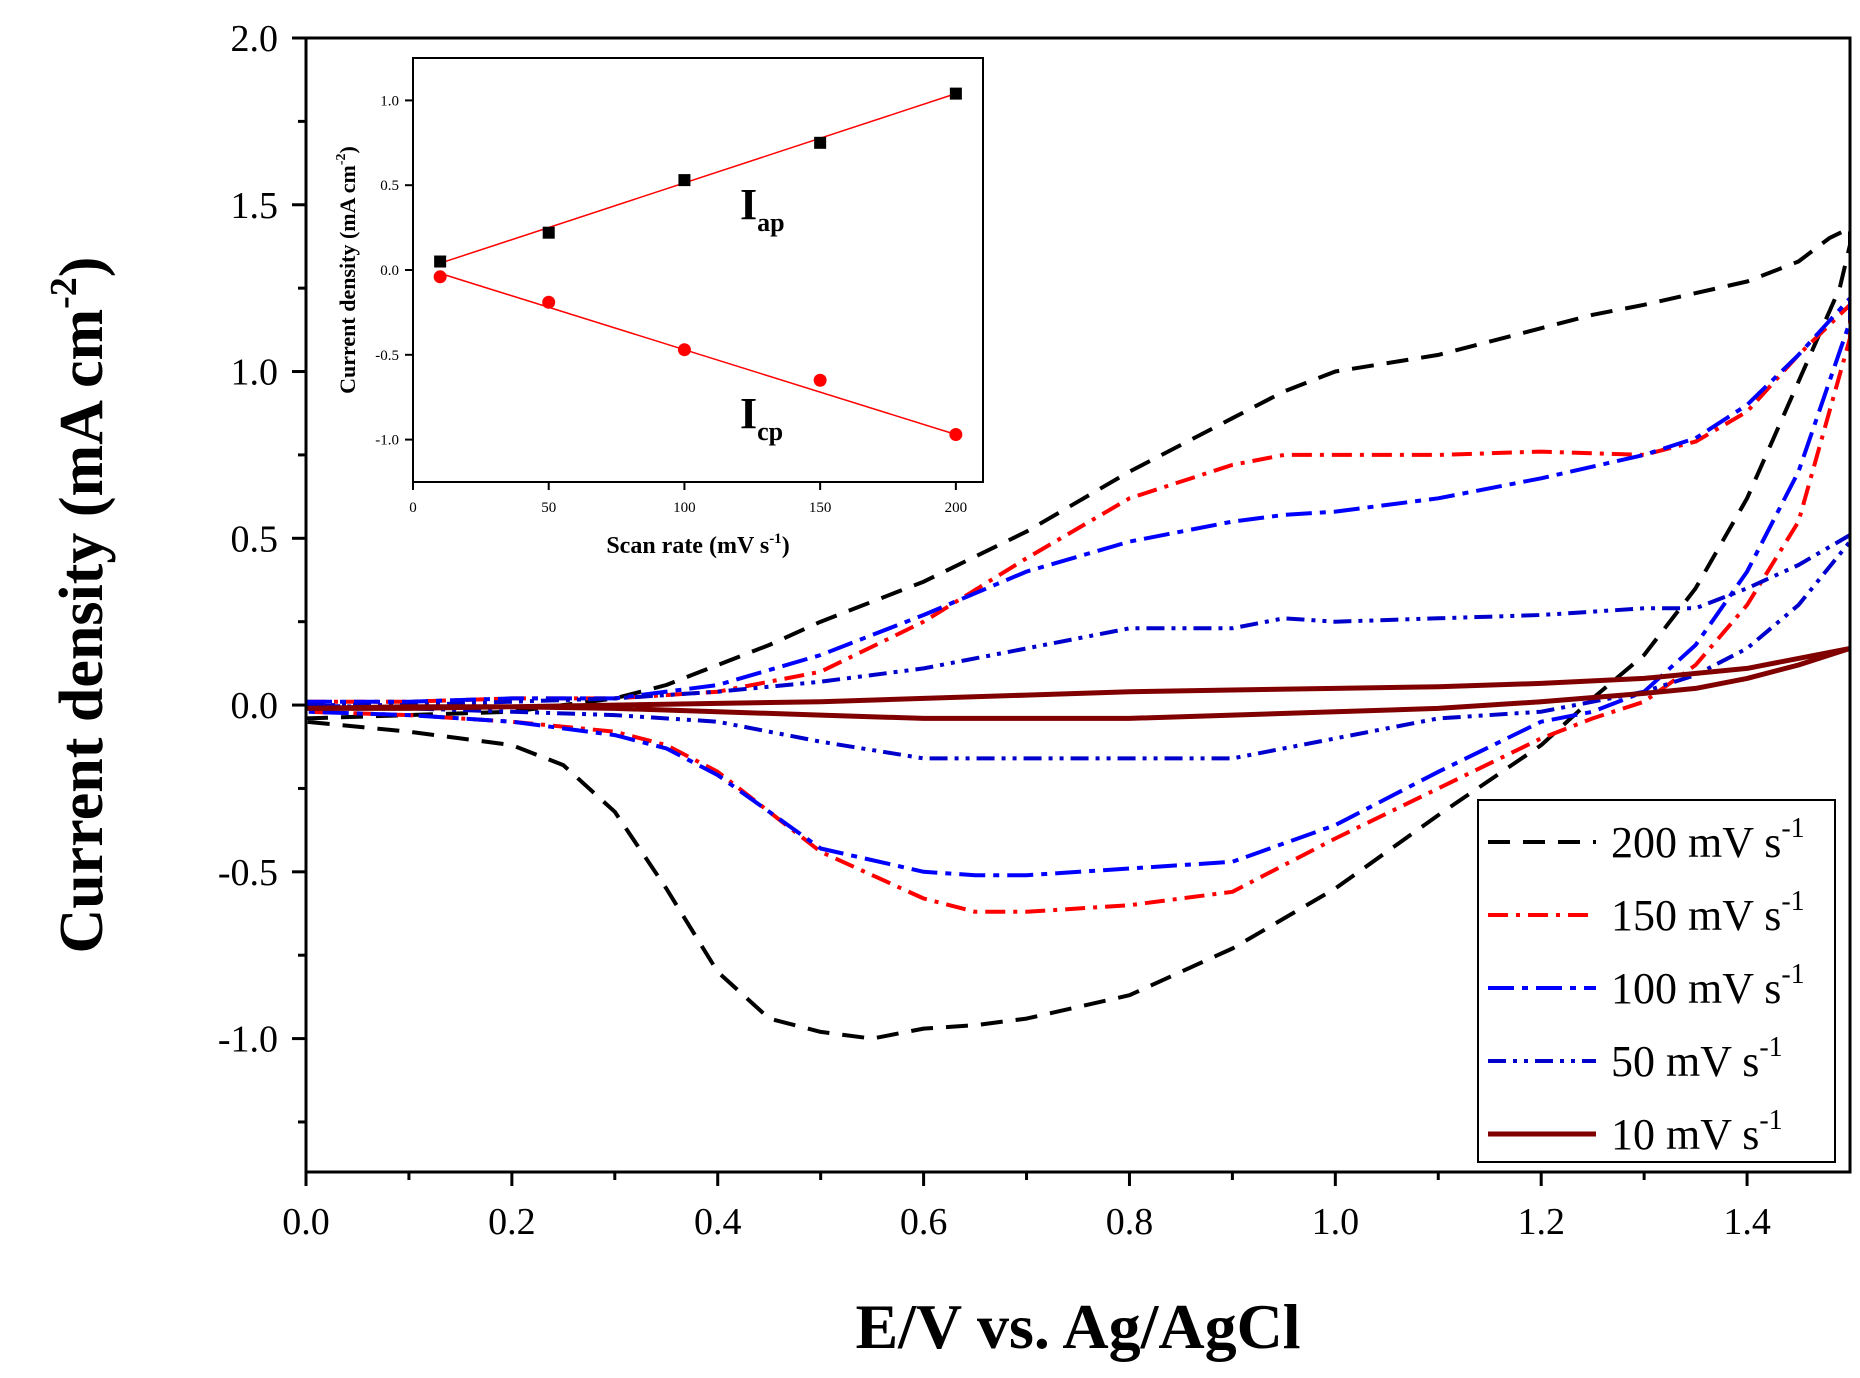  What do you see at coordinates (956, 508) in the screenshot?
I see `inset-x-tick-label: 200` at bounding box center [956, 508].